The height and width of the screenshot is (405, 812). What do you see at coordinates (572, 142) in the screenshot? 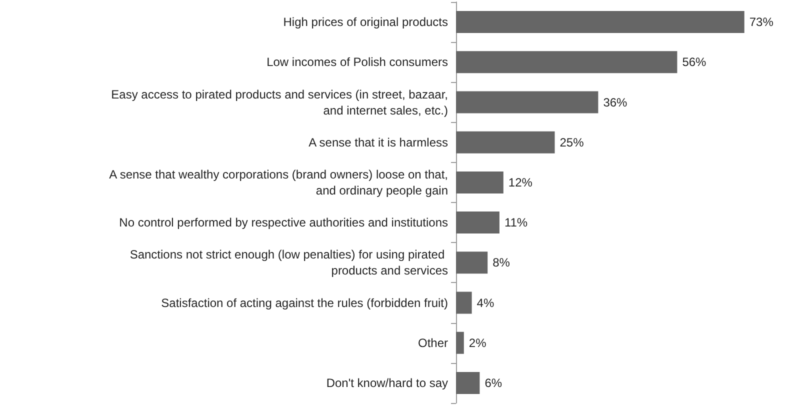
I see `data-label: 25%` at bounding box center [572, 142].